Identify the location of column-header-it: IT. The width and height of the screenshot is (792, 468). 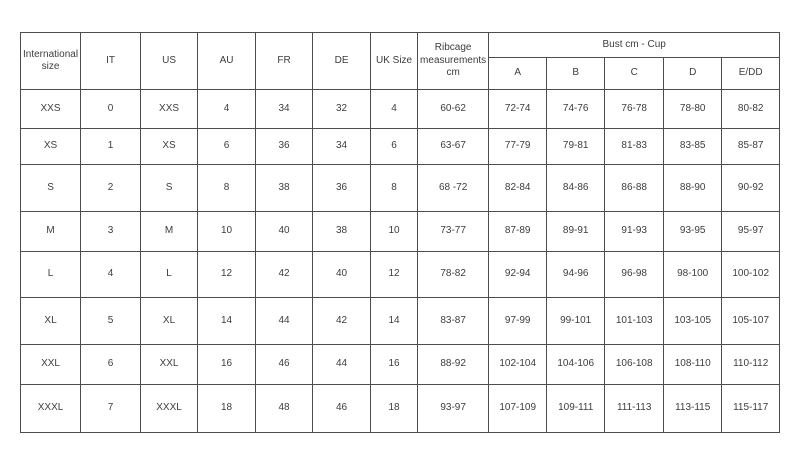
(111, 61).